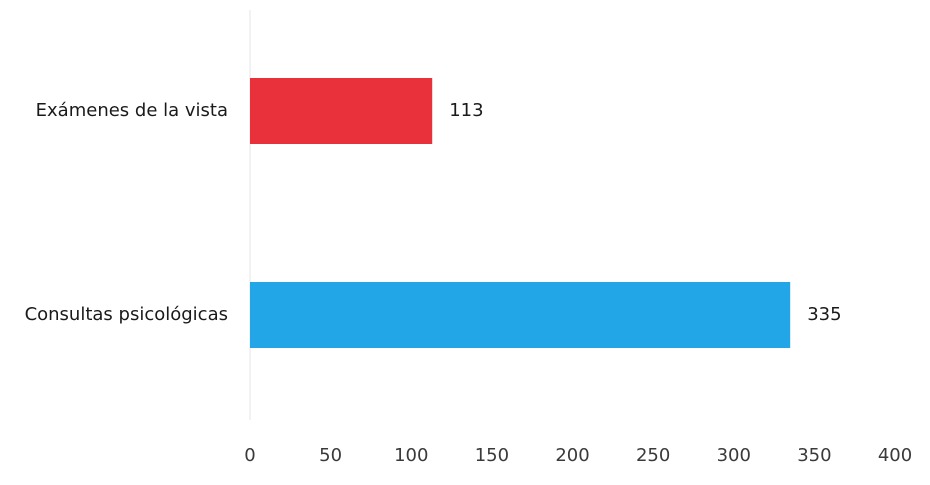 This screenshot has width=930, height=485. I want to click on category-label-1: Exámenes de la vista, so click(132, 110).